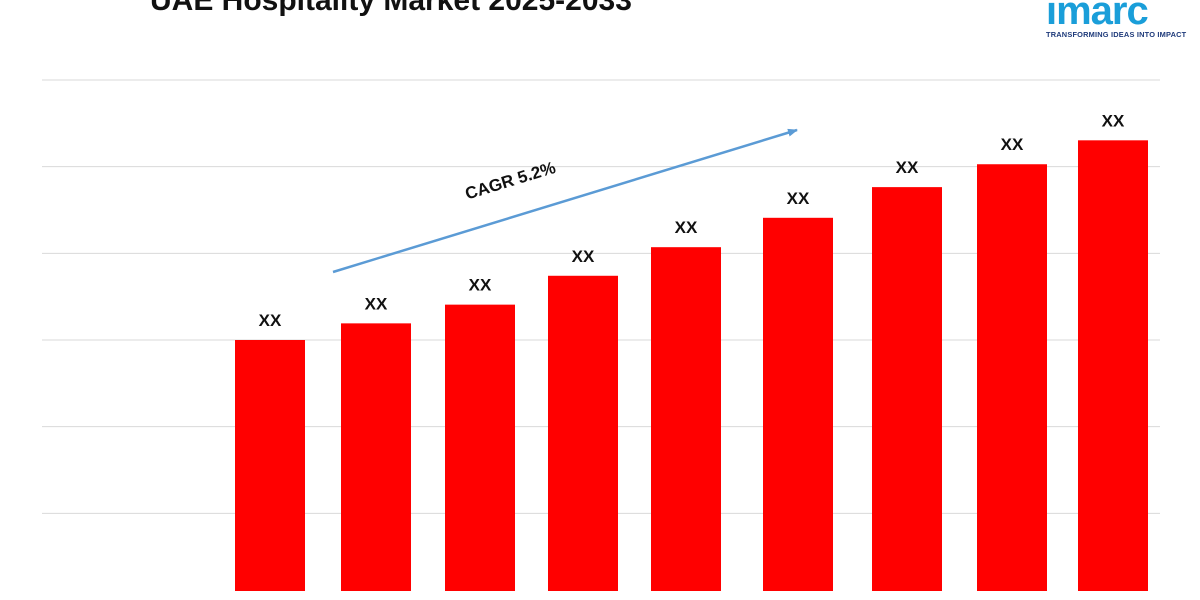  Describe the element at coordinates (1097, 16) in the screenshot. I see `logo-wordmark: imarc` at that location.